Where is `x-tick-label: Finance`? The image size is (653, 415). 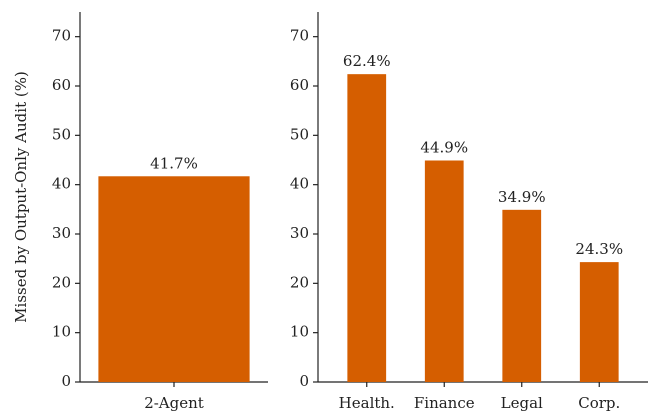
x-tick-label: Finance is located at coordinates (444, 403).